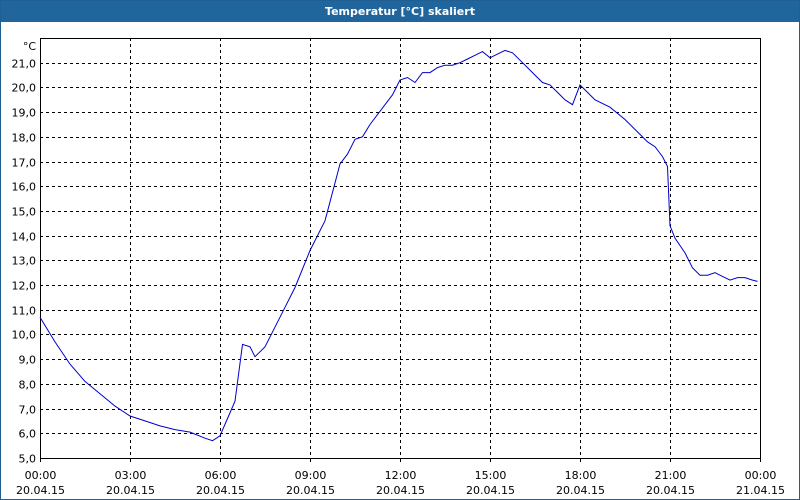 The height and width of the screenshot is (500, 800). Describe the element at coordinates (221, 475) in the screenshot. I see `x-tick-time: 06:00` at that location.